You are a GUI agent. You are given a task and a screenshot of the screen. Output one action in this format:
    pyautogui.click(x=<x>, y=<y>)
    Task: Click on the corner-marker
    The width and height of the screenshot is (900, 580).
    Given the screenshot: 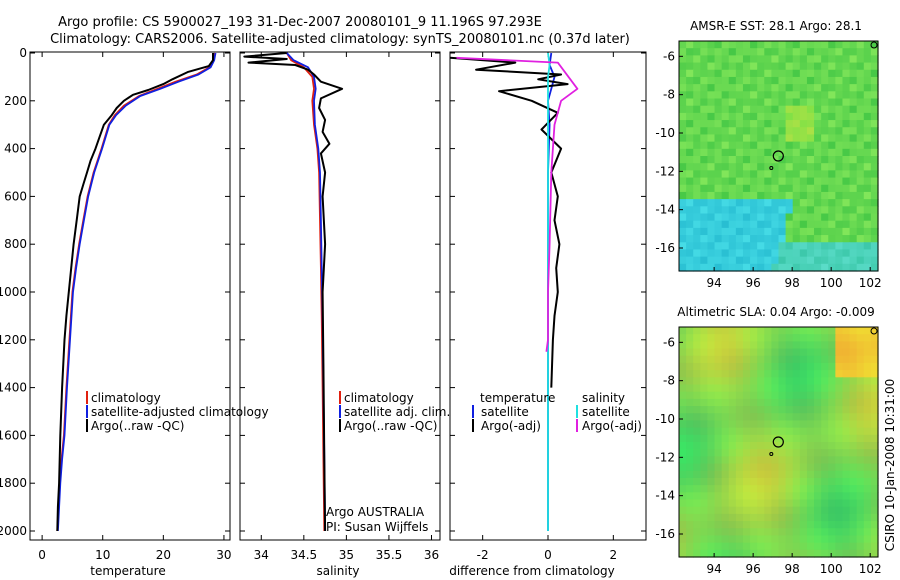 What is the action you would take?
    pyautogui.click(x=874, y=331)
    